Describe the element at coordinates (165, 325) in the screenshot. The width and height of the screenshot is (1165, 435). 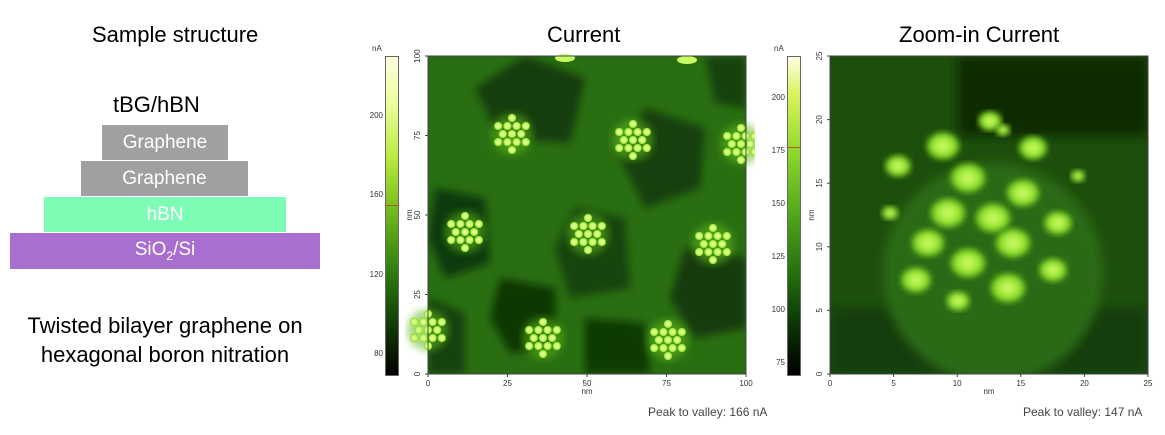
I see `caption-line-1: Twisted bilayer graphene on` at that location.